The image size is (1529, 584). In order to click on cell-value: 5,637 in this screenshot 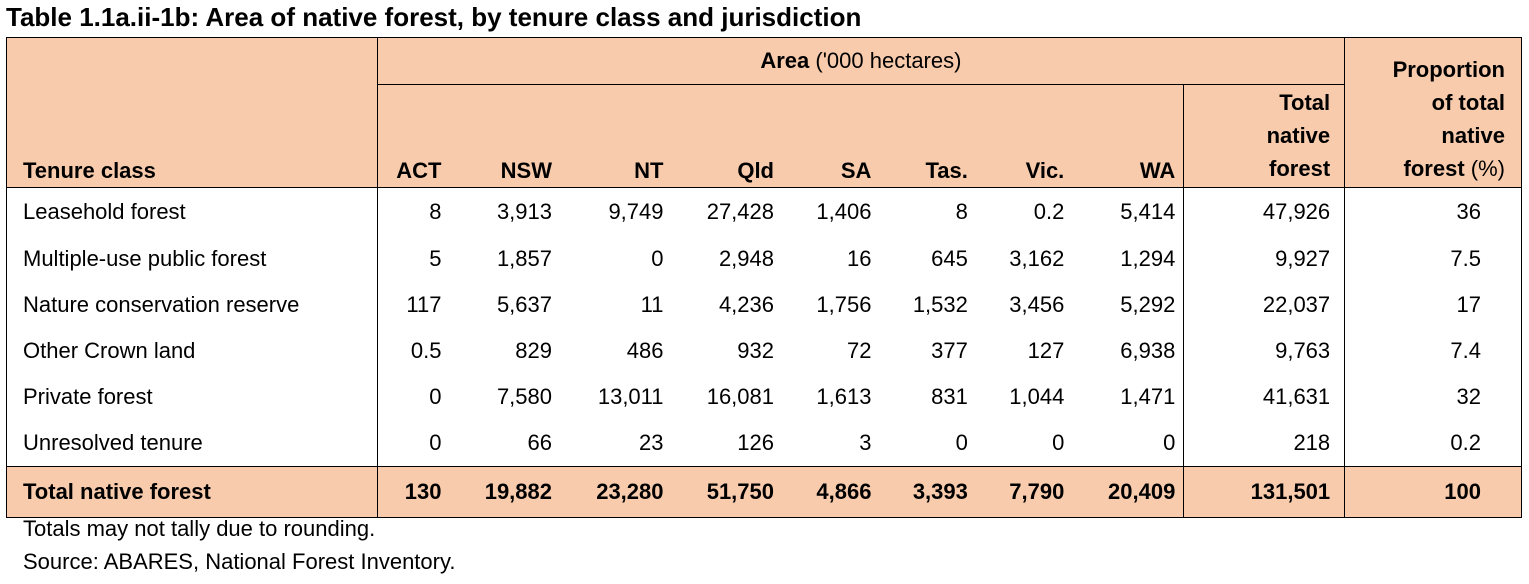, I will do `click(524, 304)`.